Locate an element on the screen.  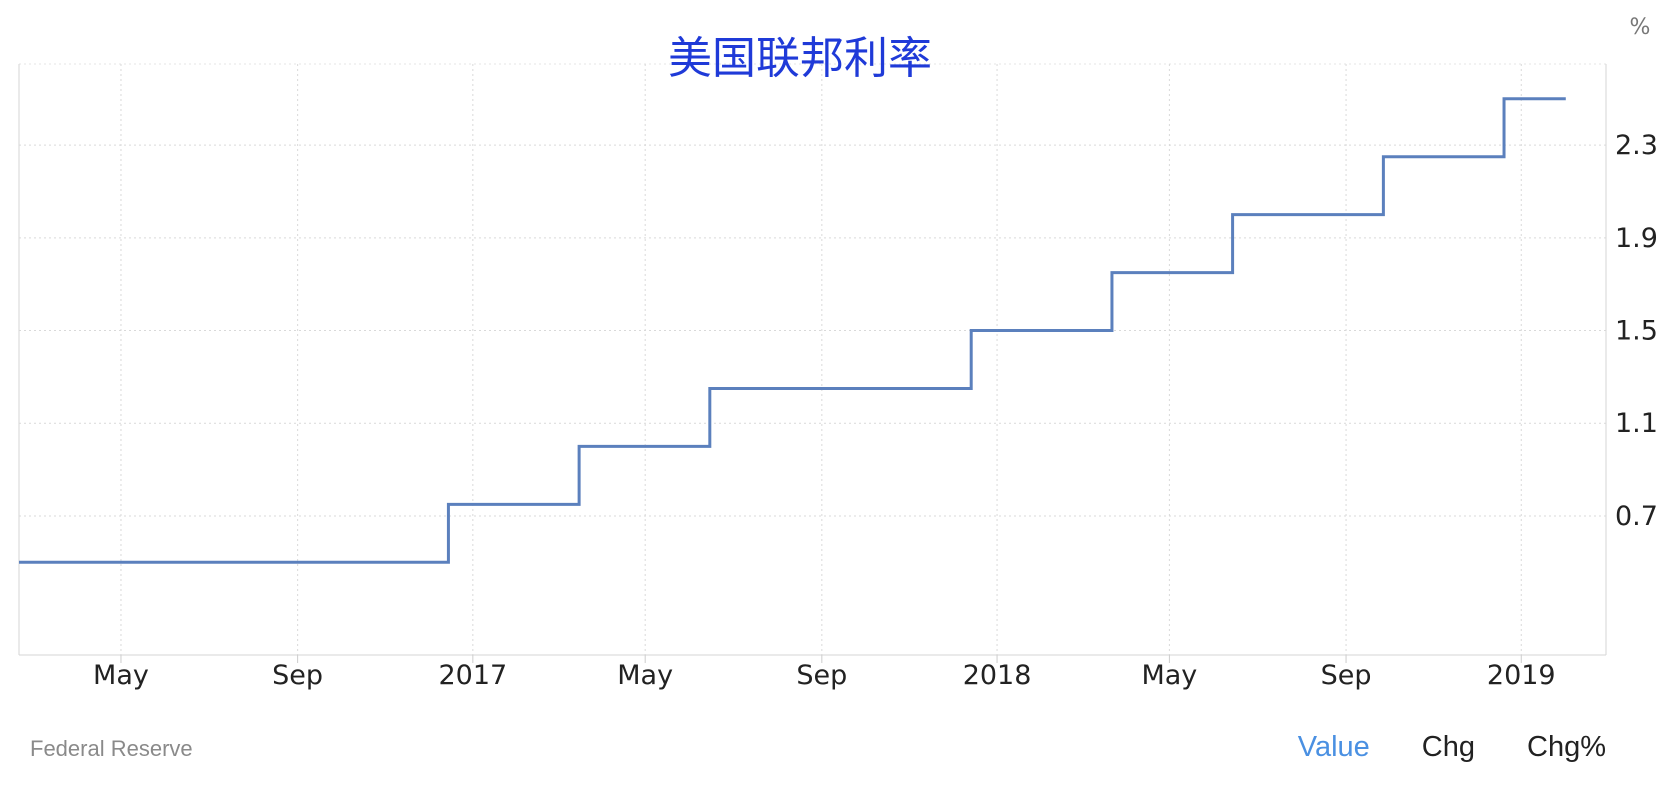
y-tick-label: 1.1 is located at coordinates (1636, 423).